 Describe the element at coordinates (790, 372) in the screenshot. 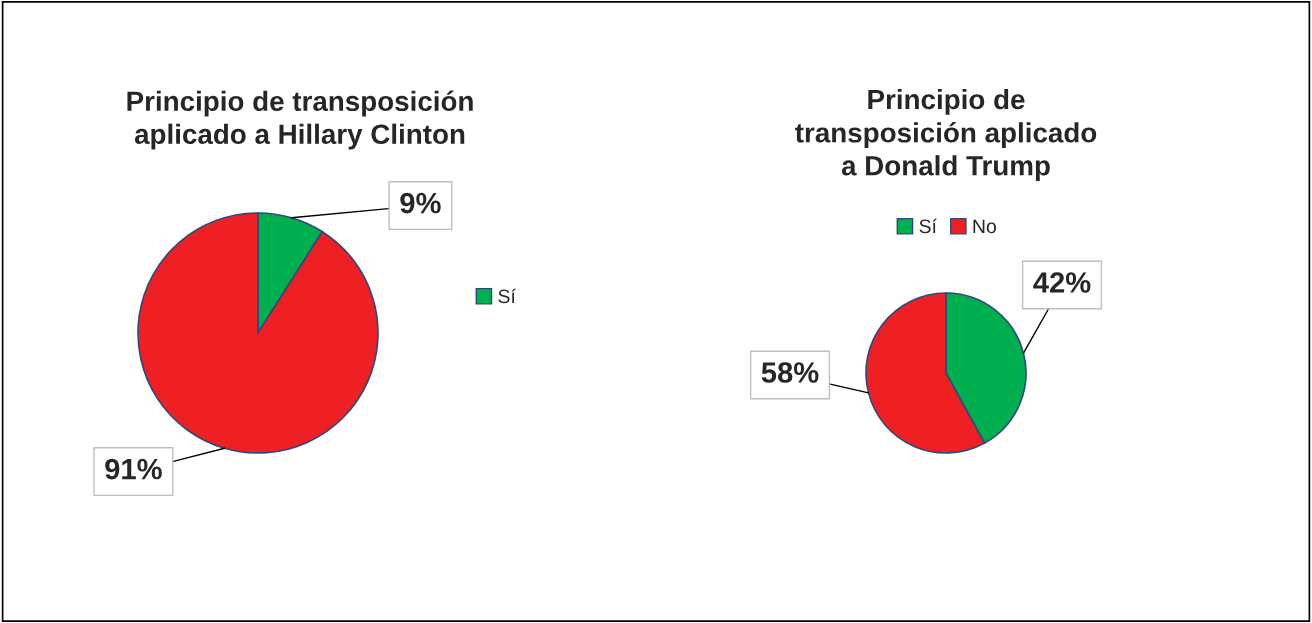

I see `data-label: 58%` at that location.